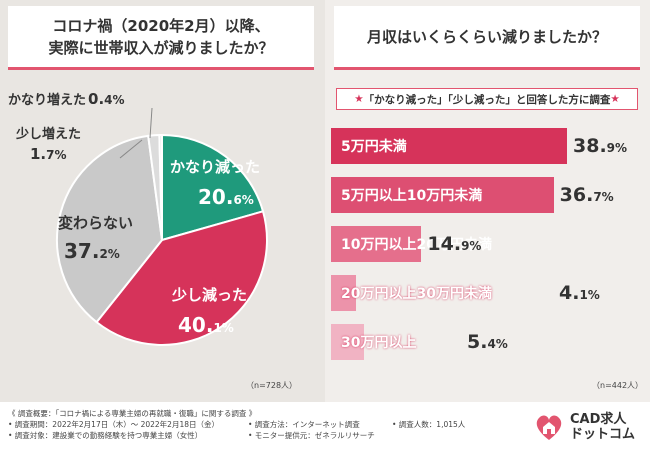  I want to click on bar-row: 20万円以上30万円未満 4.1%, so click(465, 293).